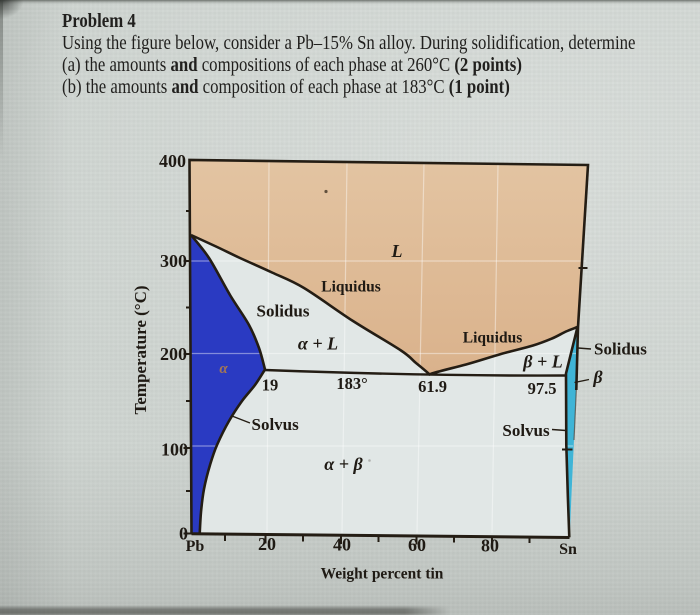 Image resolution: width=700 pixels, height=615 pixels. I want to click on svg-text: 60, so click(417, 545).